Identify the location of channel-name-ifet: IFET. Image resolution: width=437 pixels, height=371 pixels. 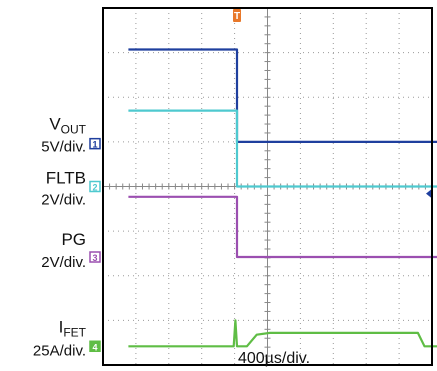
(73, 328).